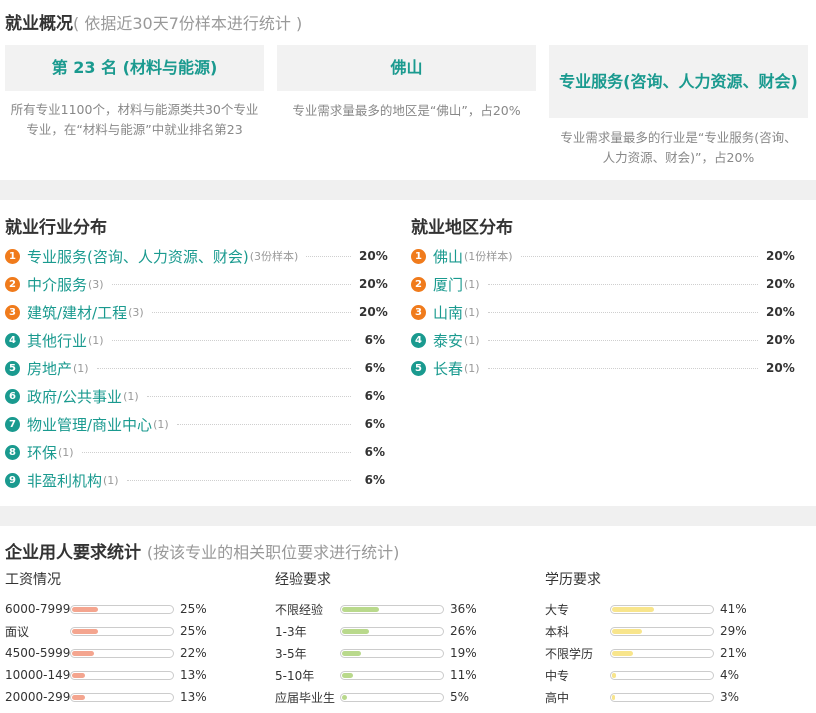 The width and height of the screenshot is (816, 713). Describe the element at coordinates (195, 452) in the screenshot. I see `list-item: 8 环保 (1) 6%` at that location.